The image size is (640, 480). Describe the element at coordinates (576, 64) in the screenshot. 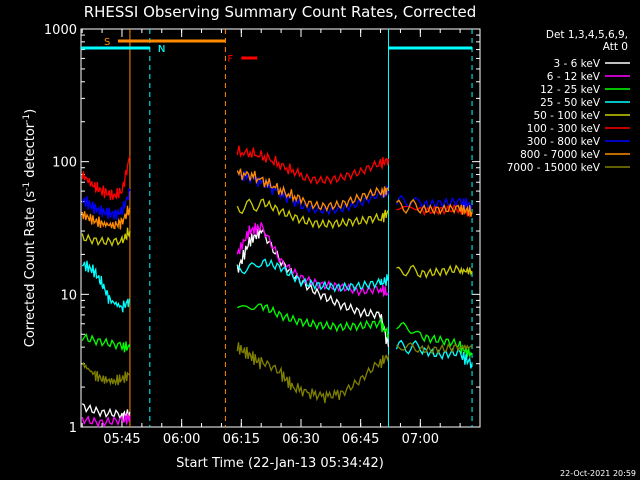

I see `legend-label: 3 - 6 keV` at that location.